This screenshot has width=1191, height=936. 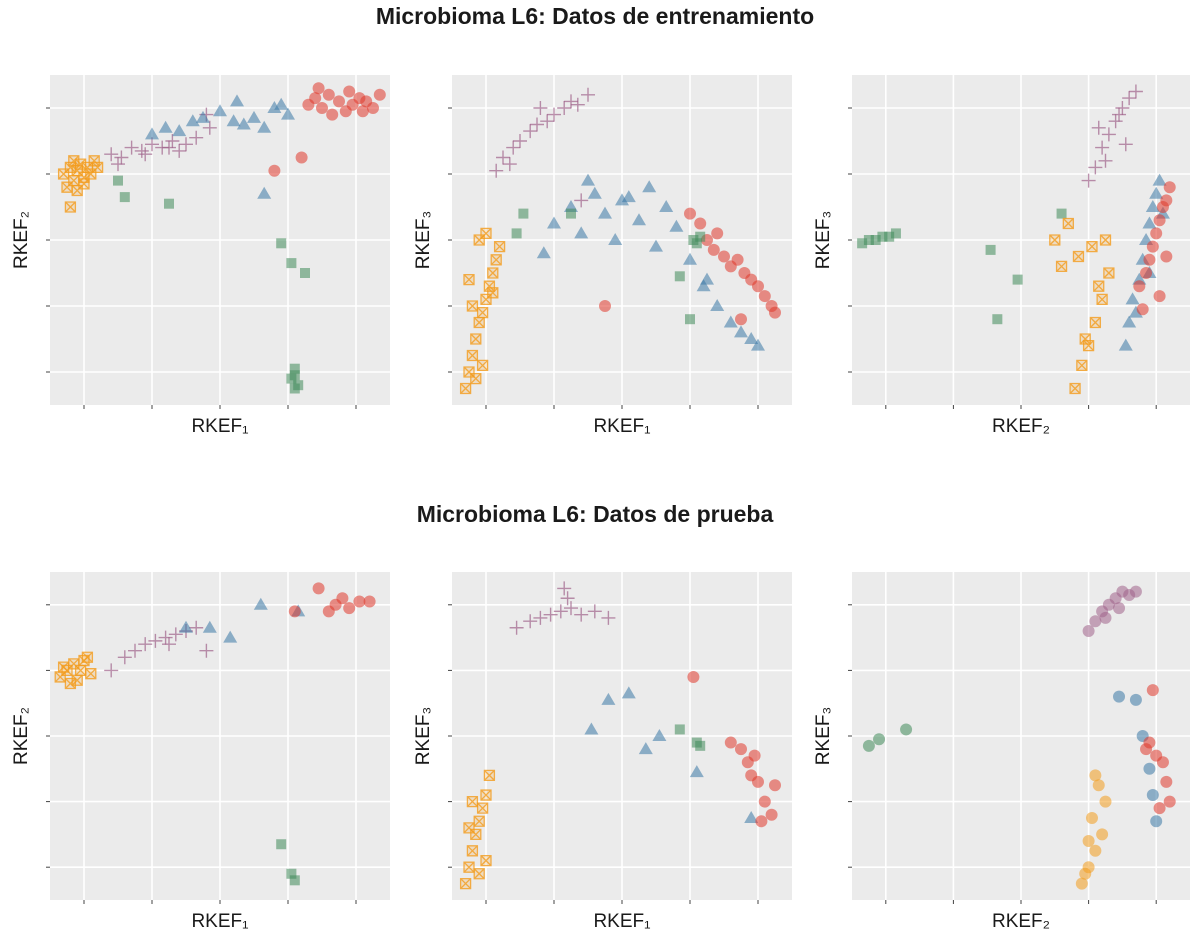 What do you see at coordinates (1021, 426) in the screenshot?
I see `x-axis-label: RKEF₂` at bounding box center [1021, 426].